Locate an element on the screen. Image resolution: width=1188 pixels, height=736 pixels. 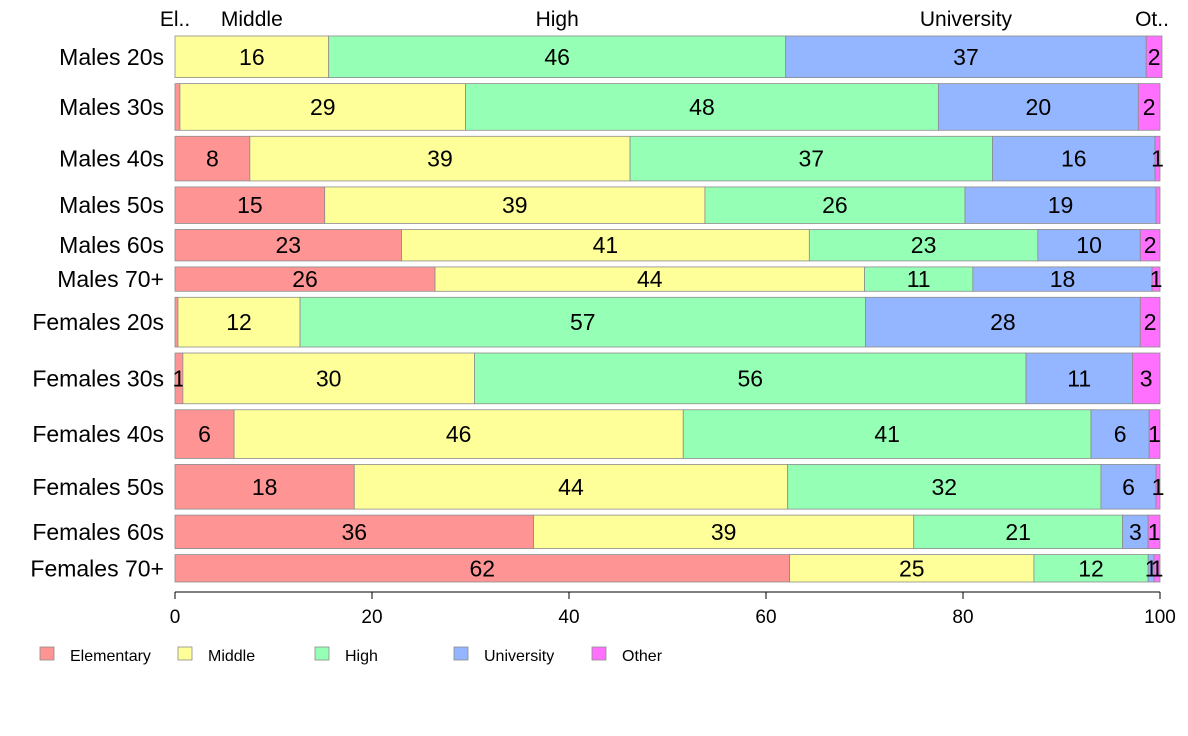
category-label: Males 70+ is located at coordinates (110, 279).